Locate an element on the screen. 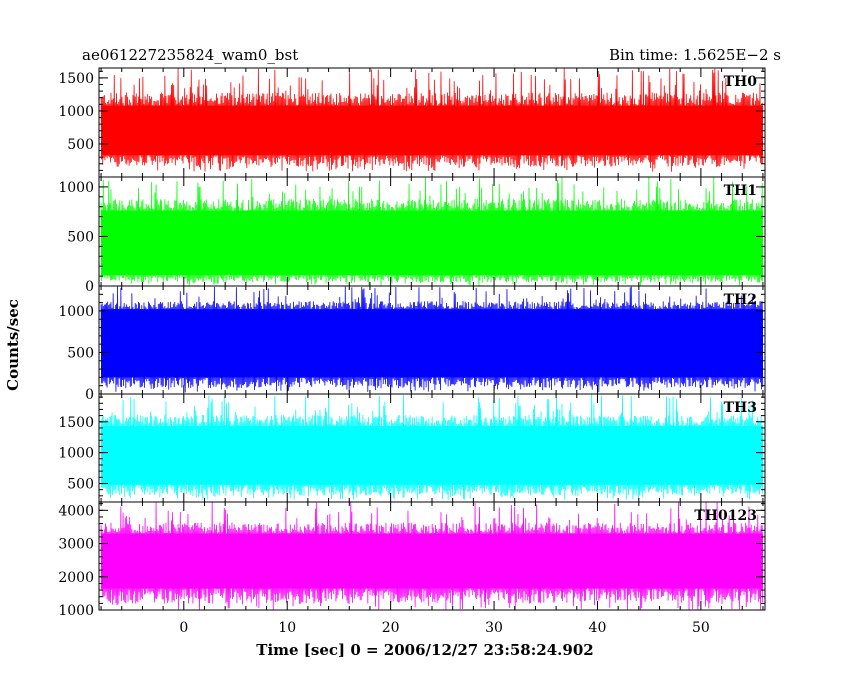 This screenshot has width=850, height=680. panel-th3: 500 1000 1500 TH3 is located at coordinates (412, 448).